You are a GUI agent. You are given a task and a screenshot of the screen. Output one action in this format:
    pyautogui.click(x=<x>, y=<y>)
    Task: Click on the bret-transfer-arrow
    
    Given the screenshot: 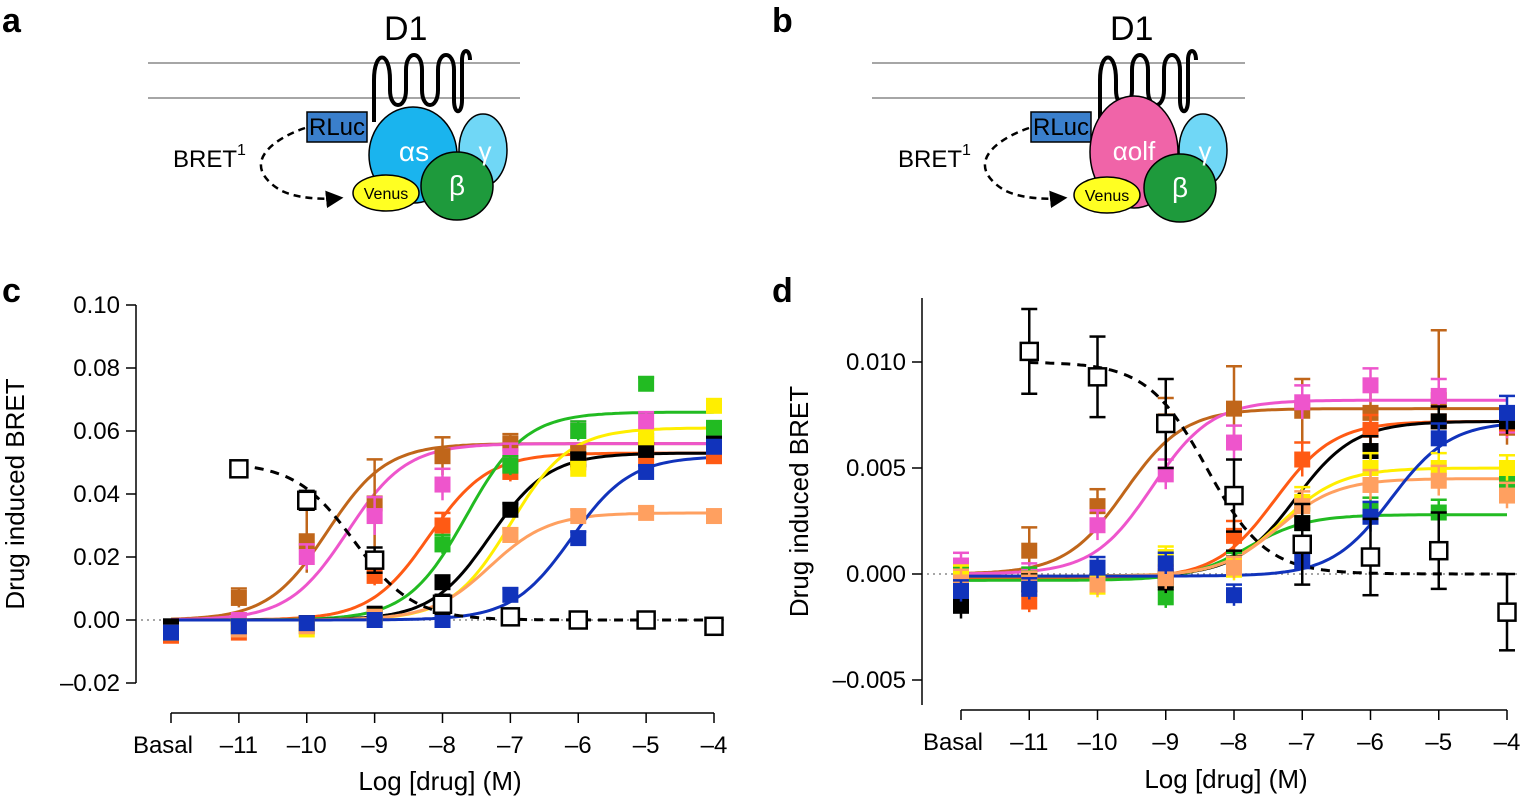 What is the action you would take?
    pyautogui.click(x=301, y=167)
    